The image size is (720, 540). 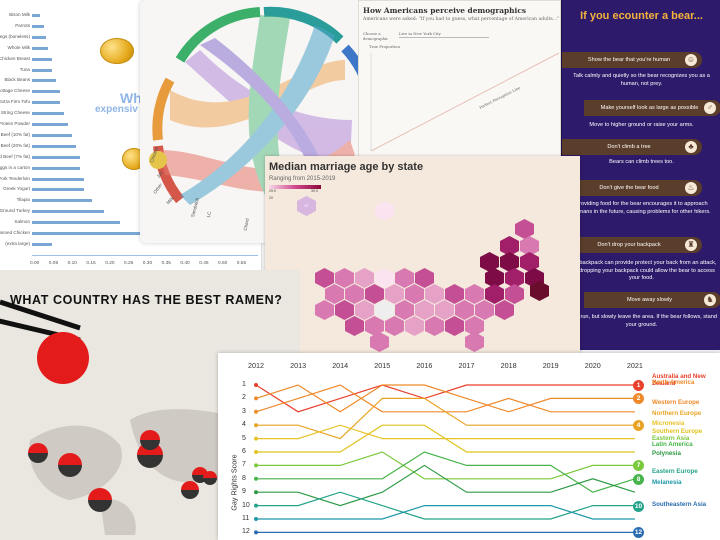 I want to click on food-label: Eggs in a carton, so click(x=15, y=167).